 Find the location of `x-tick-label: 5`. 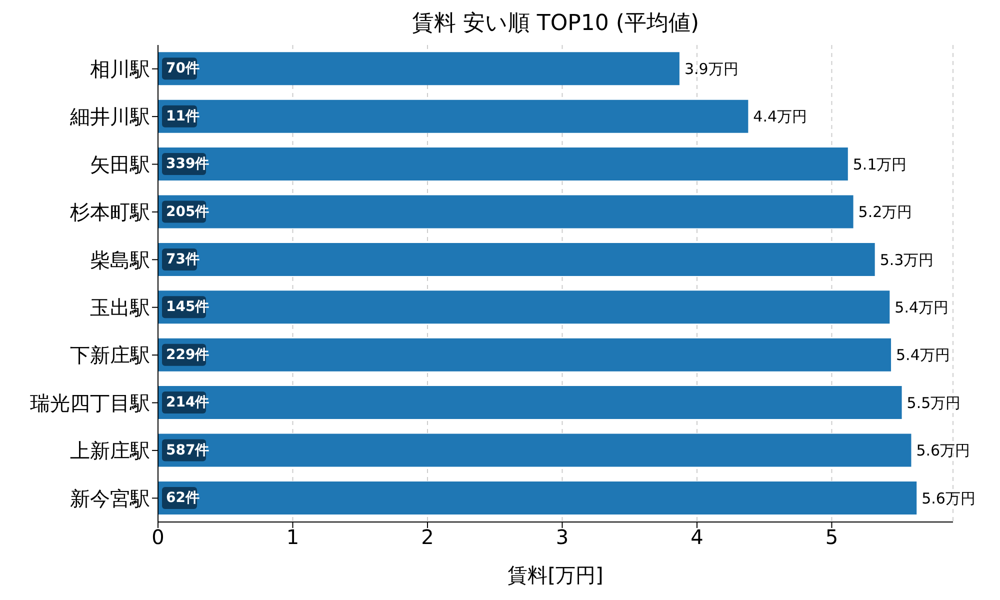

x-tick-label: 5 is located at coordinates (831, 537).